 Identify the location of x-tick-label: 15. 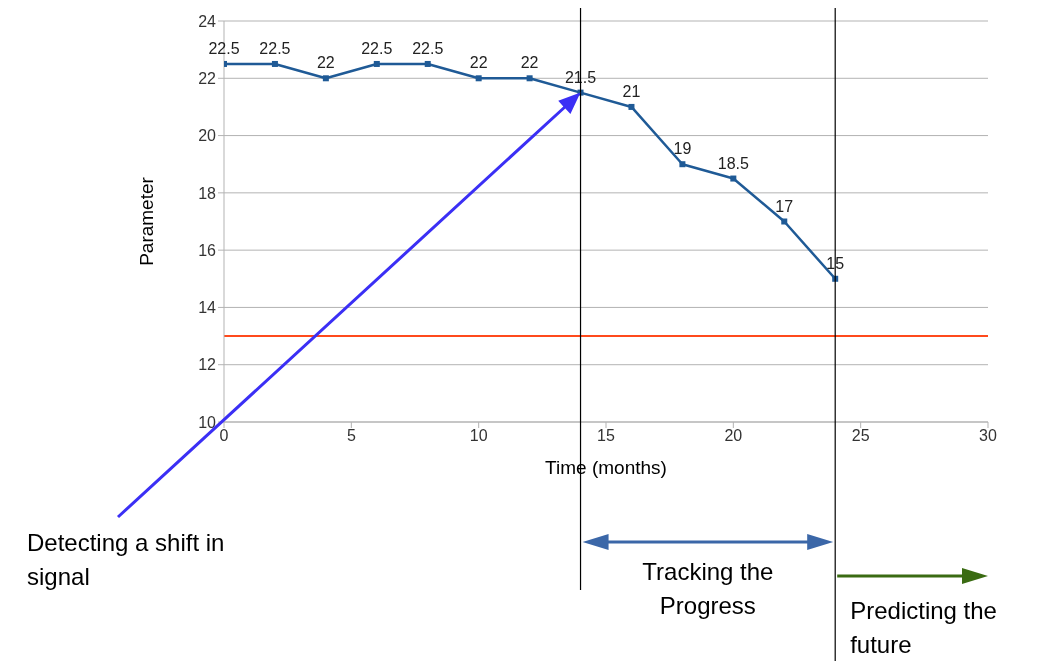
(606, 436).